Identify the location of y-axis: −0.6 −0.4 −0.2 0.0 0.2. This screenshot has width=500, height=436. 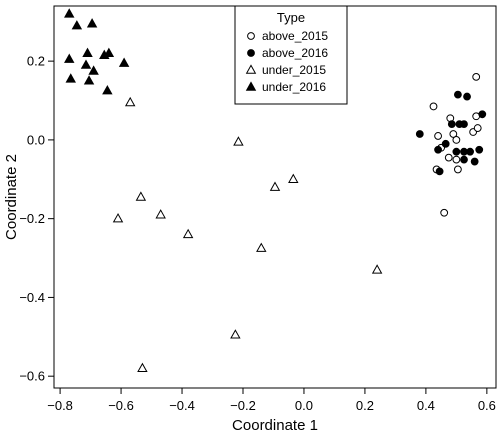
(36, 219).